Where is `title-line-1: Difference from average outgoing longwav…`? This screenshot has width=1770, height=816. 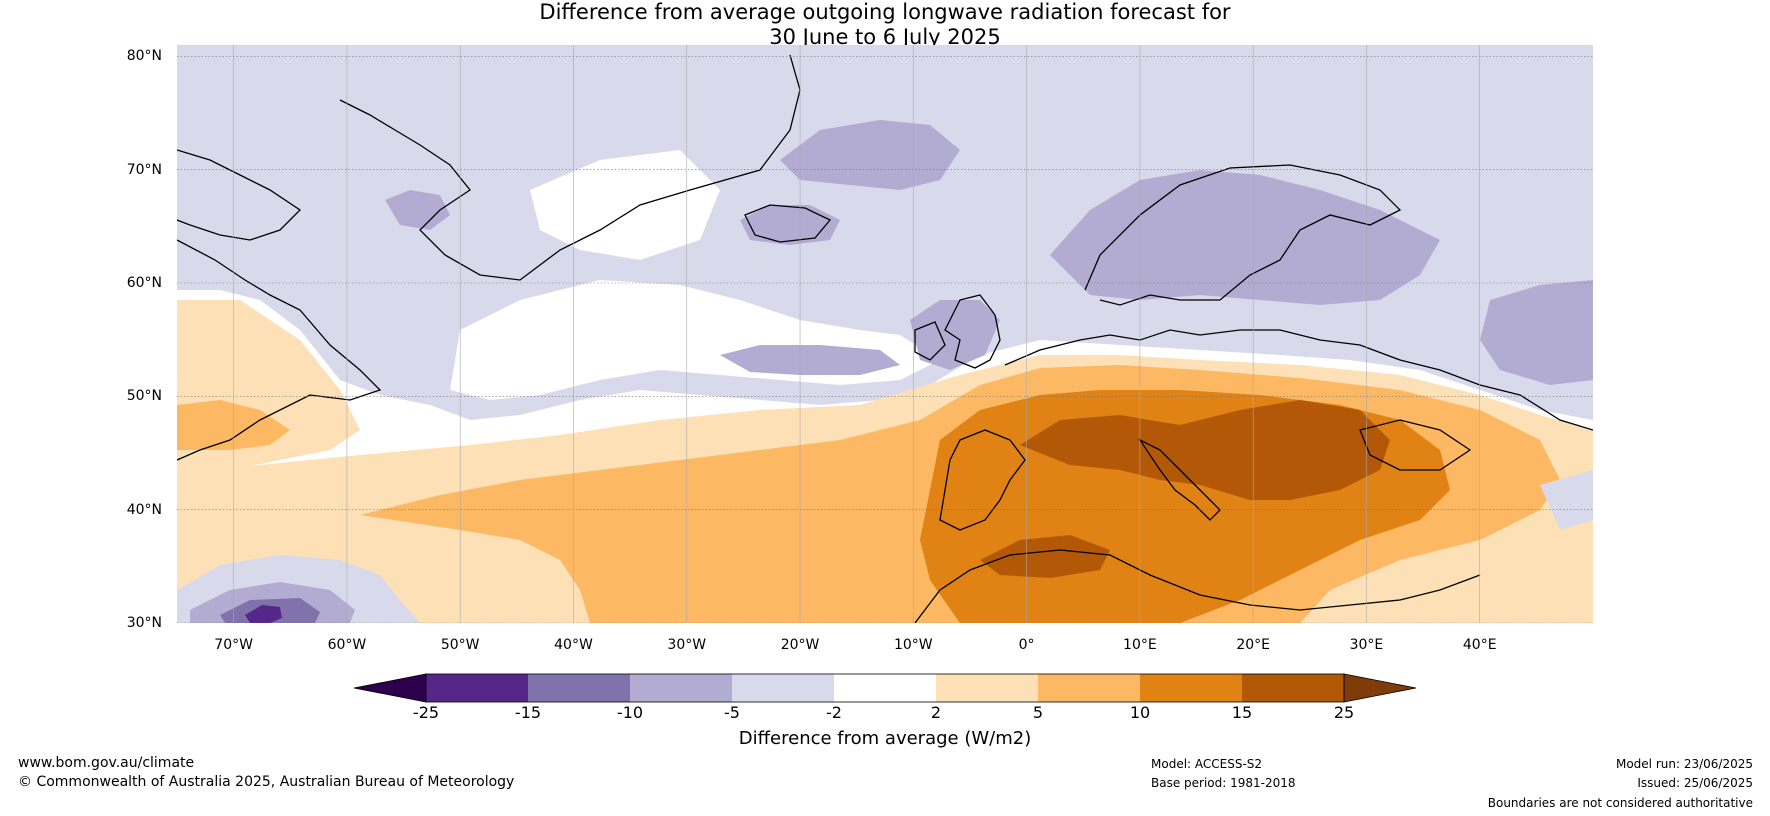 title-line-1: Difference from average outgoing longwav… is located at coordinates (885, 12).